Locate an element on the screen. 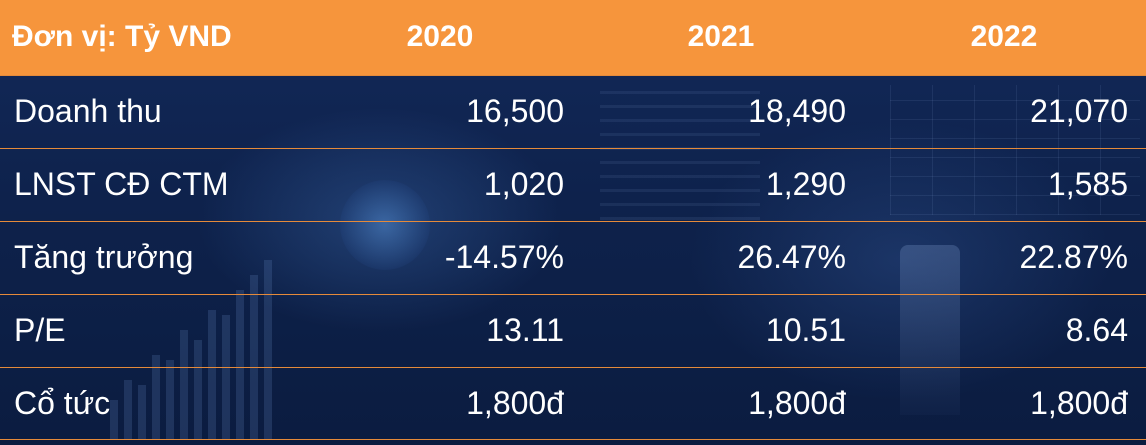 This screenshot has height=445, width=1146. table-cell: -14.57% is located at coordinates (440, 257).